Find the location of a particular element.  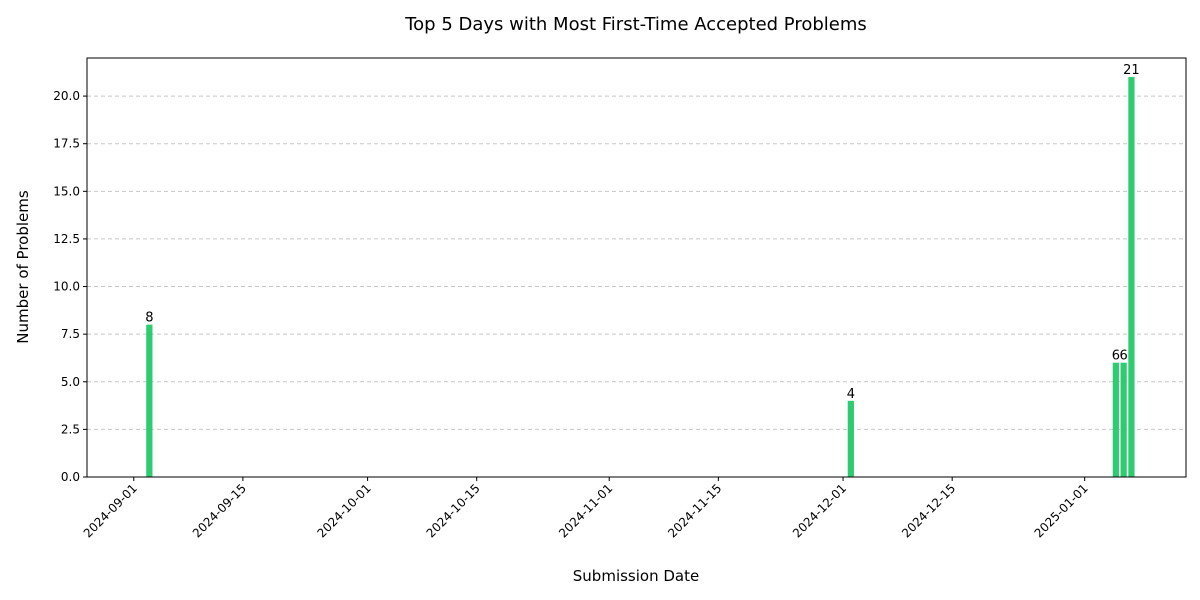

x-tick-label: 2025-01-01 is located at coordinates (1061, 510).